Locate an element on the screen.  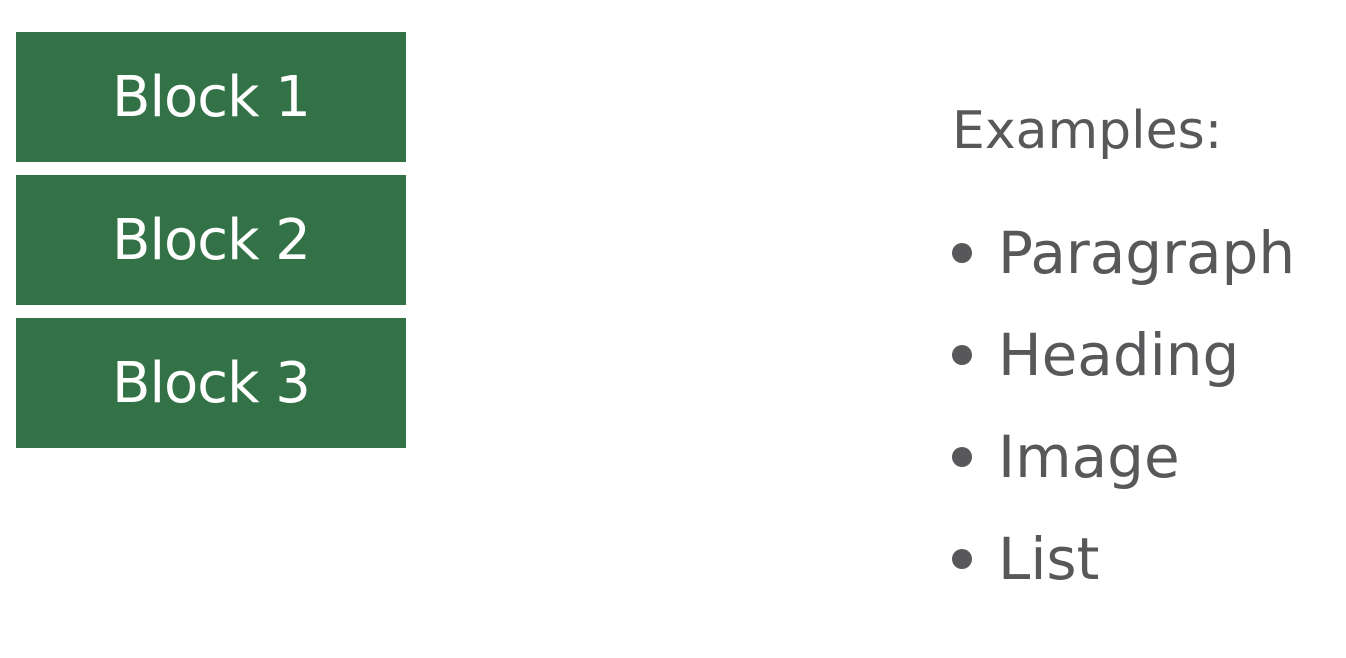
list-item: Heading is located at coordinates (1123, 355).